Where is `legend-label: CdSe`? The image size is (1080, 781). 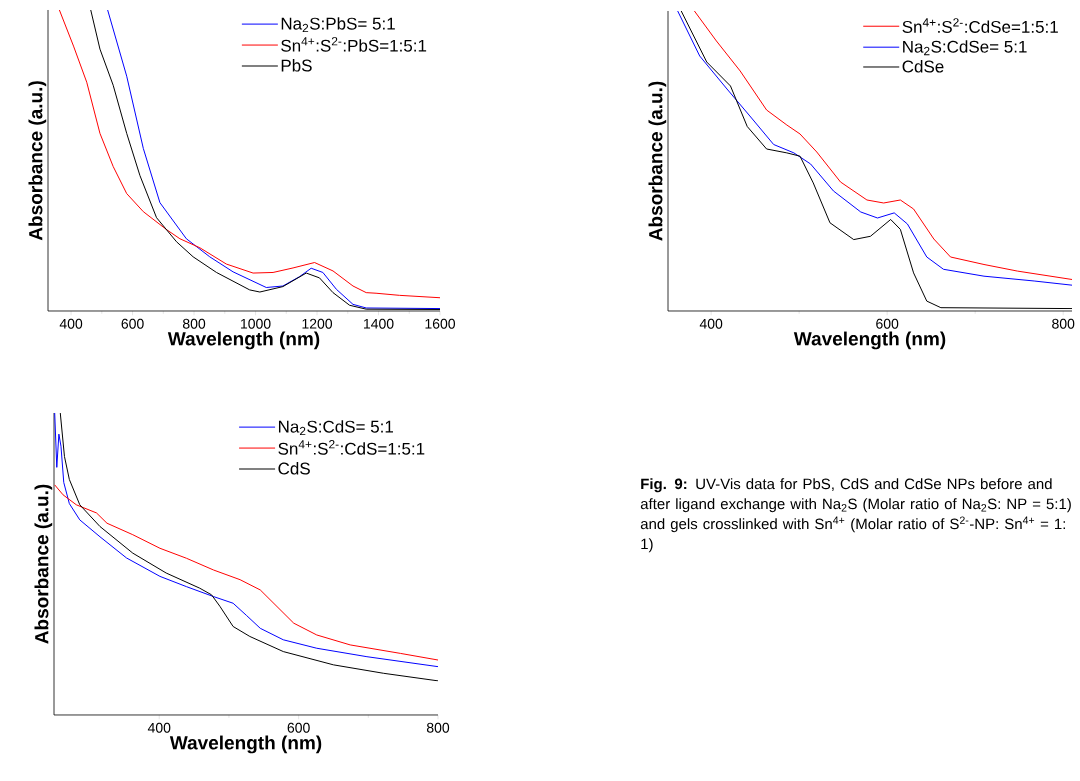
legend-label: CdSe is located at coordinates (923, 66).